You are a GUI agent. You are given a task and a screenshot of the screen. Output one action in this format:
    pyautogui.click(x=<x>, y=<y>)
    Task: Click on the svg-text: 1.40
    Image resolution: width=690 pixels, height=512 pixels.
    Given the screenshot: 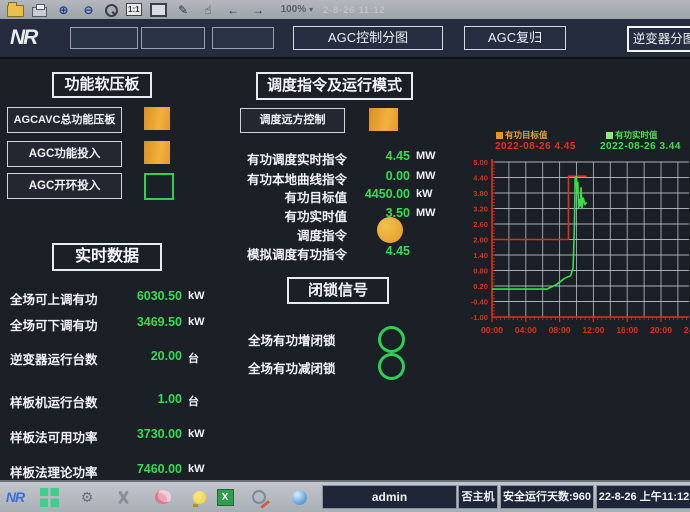 What is the action you would take?
    pyautogui.click(x=480, y=255)
    